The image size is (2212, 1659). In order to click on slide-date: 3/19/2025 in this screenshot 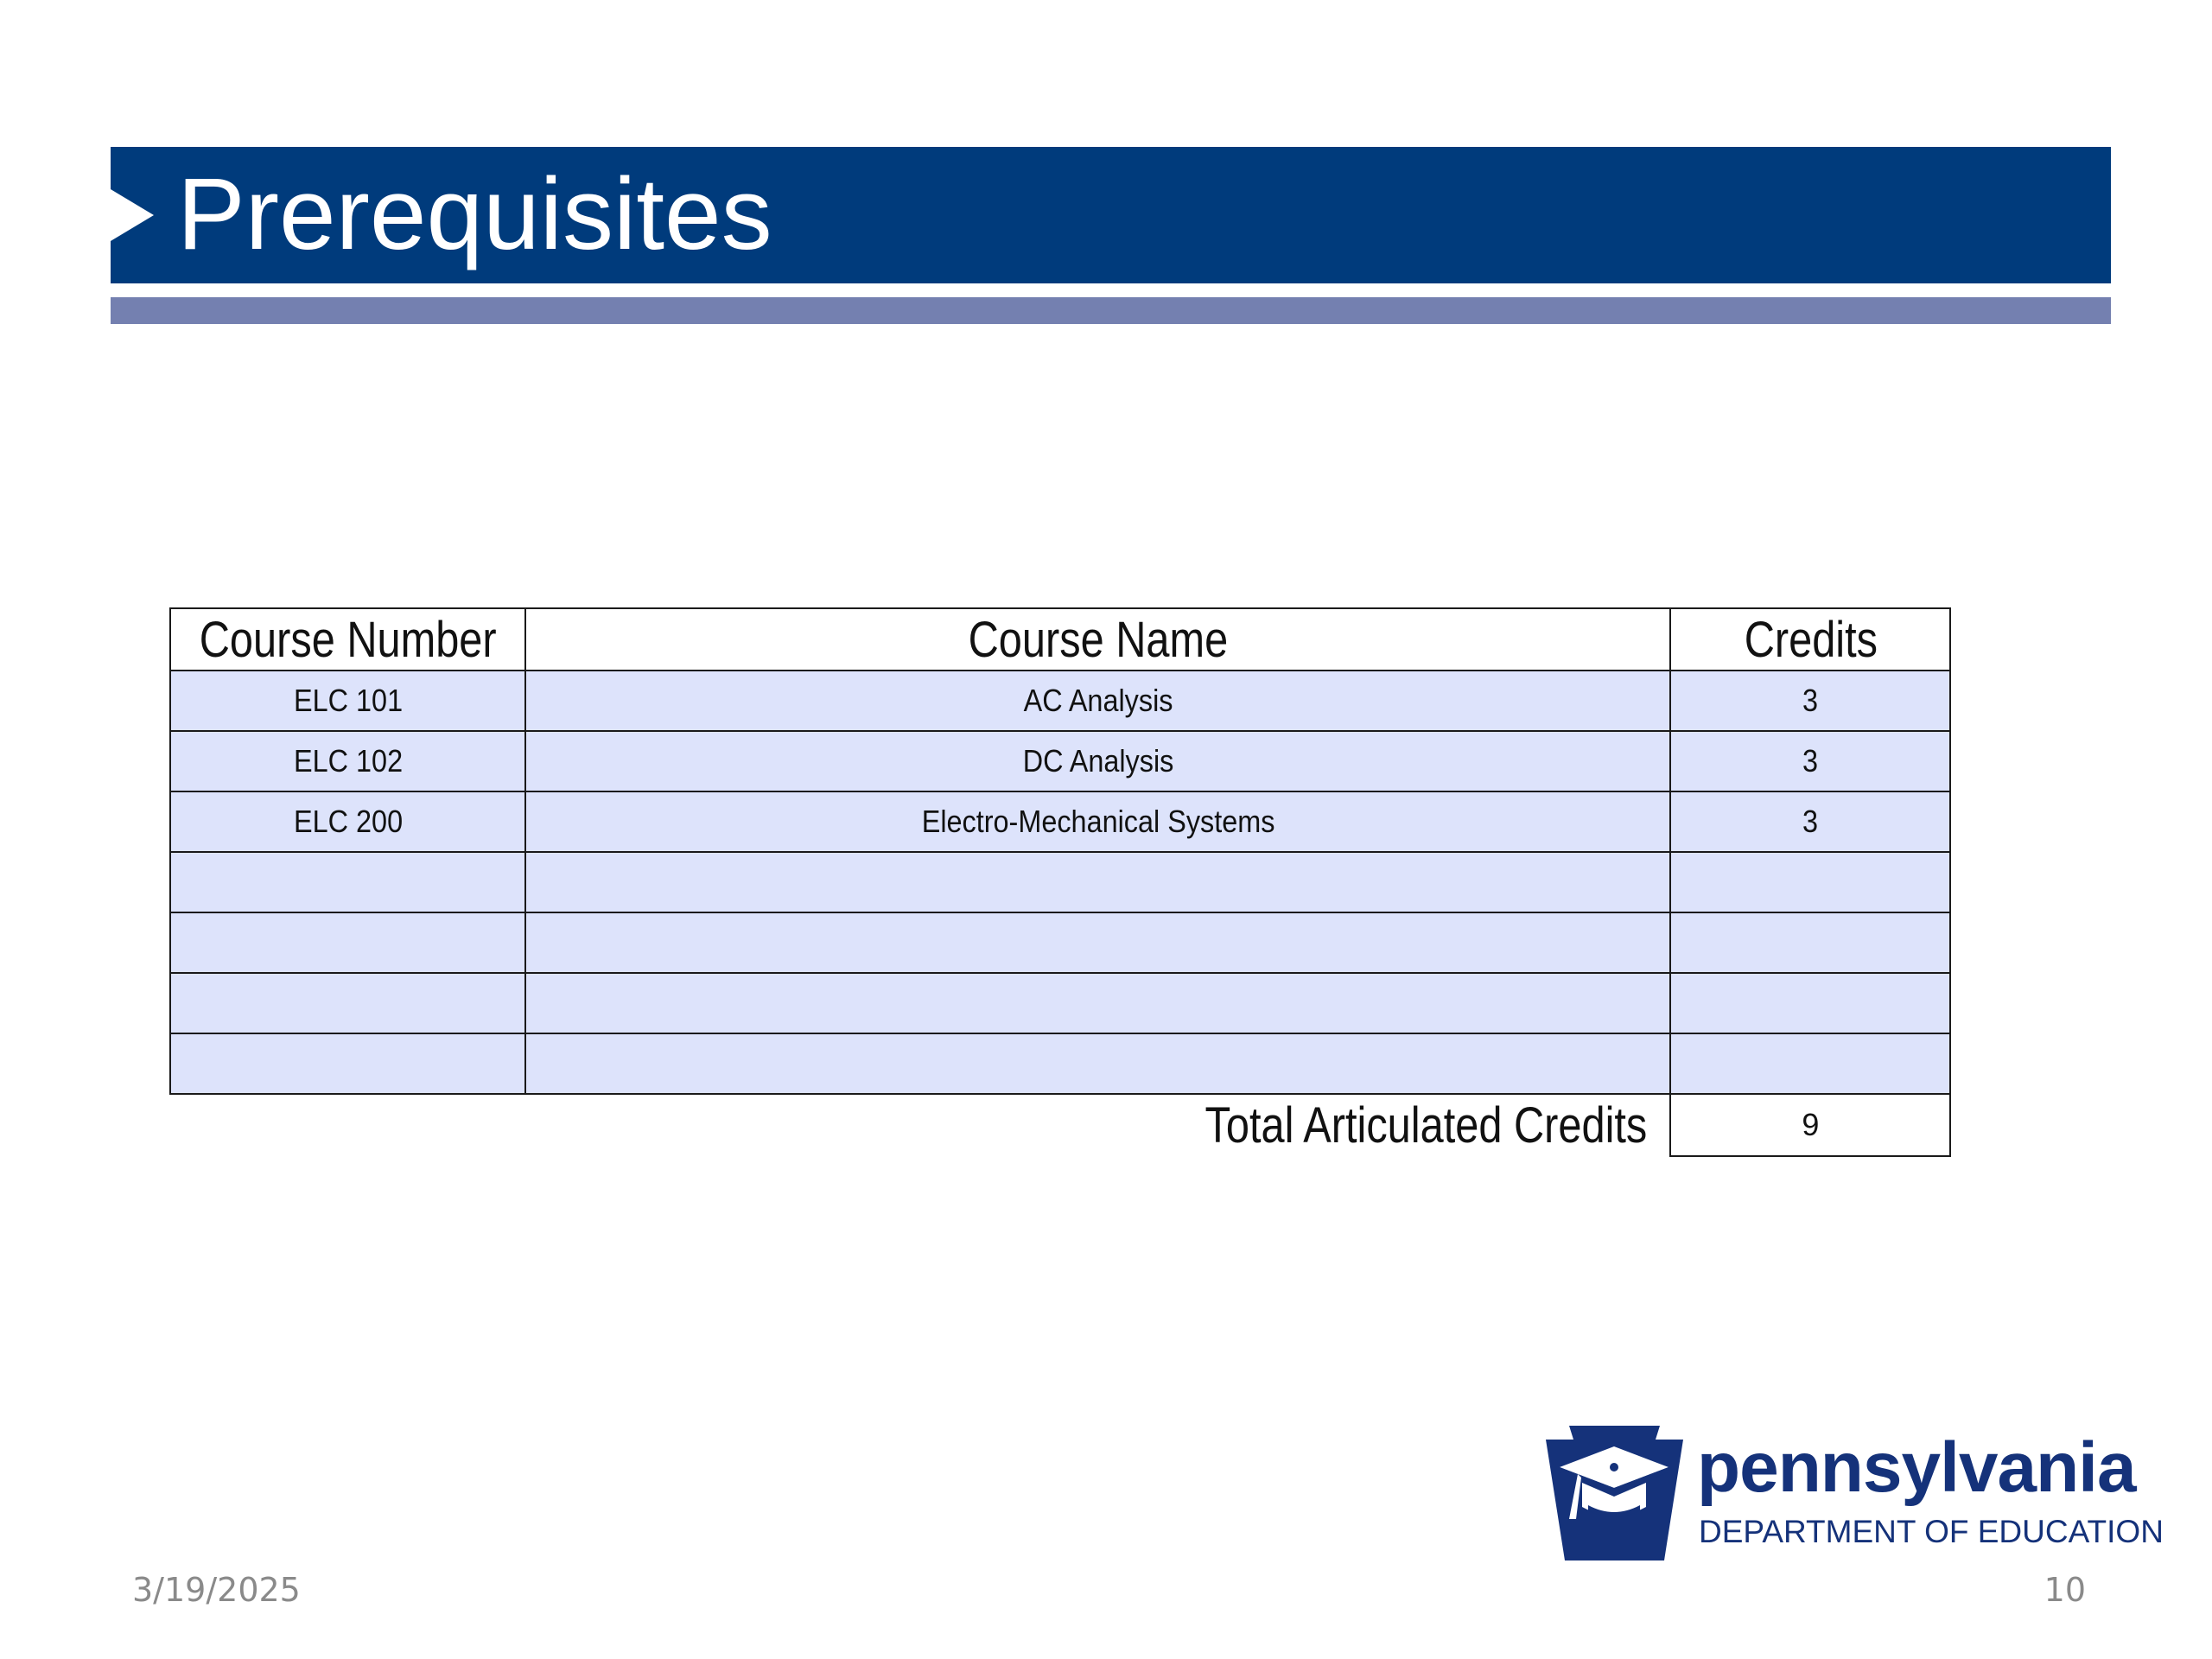, I will do `click(216, 1590)`.